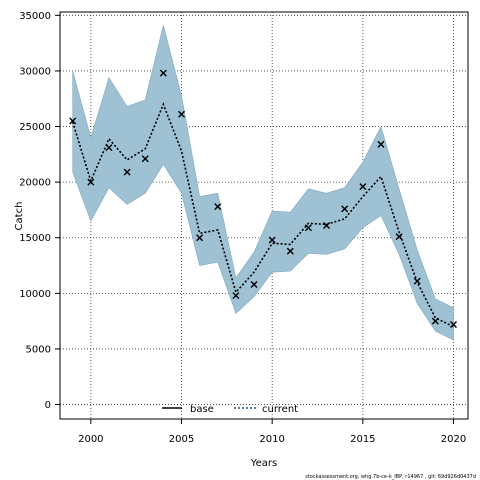 The image size is (480, 480). What do you see at coordinates (230, 409) in the screenshot?
I see `legend: base current` at bounding box center [230, 409].